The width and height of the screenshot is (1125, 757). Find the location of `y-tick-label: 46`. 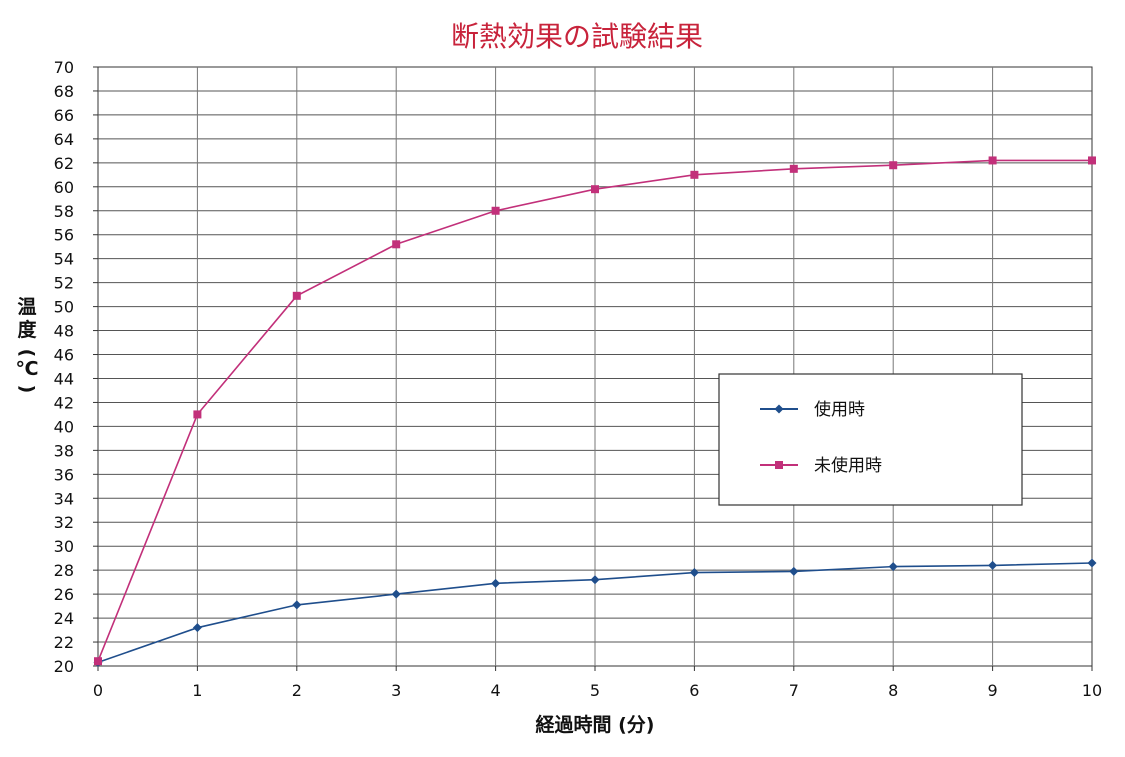

y-tick-label: 46 is located at coordinates (64, 355).